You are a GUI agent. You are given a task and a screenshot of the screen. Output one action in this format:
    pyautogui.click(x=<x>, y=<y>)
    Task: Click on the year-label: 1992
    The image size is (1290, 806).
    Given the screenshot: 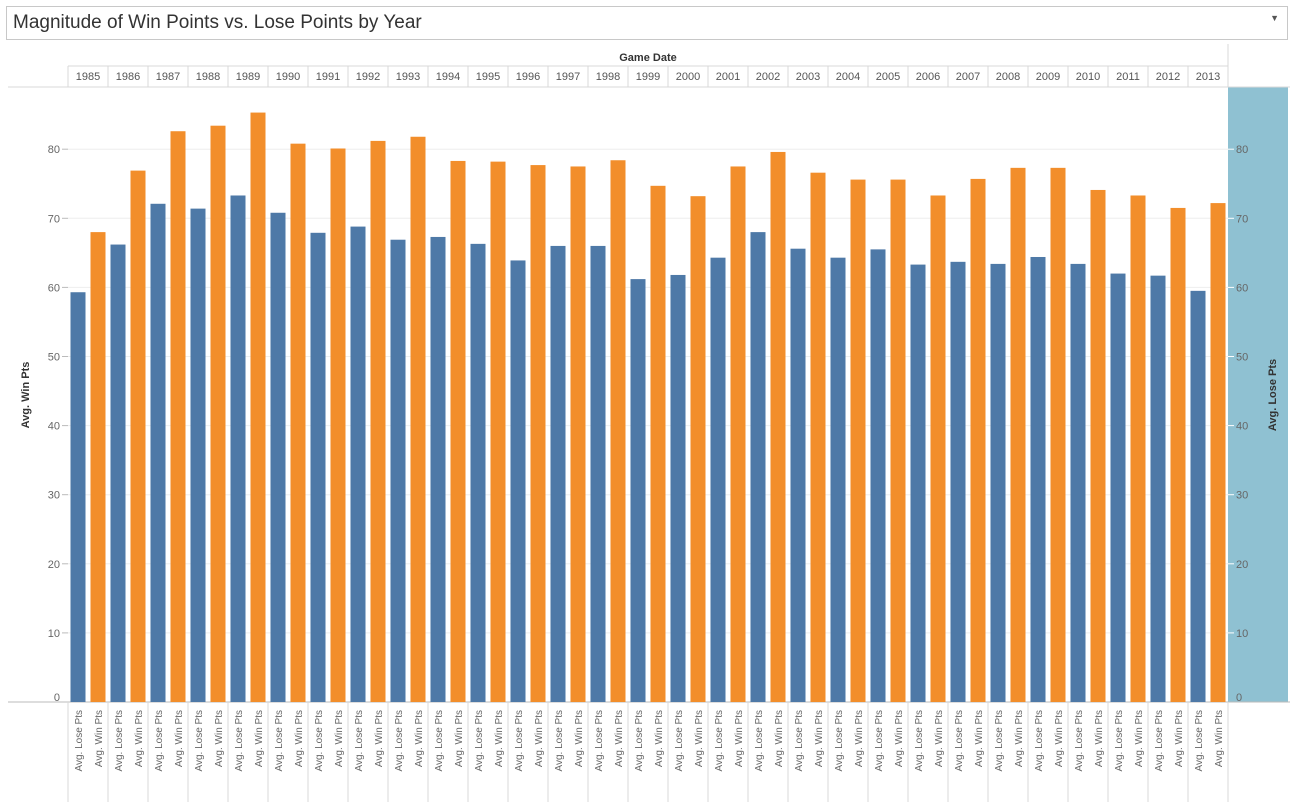 What is the action you would take?
    pyautogui.click(x=368, y=77)
    